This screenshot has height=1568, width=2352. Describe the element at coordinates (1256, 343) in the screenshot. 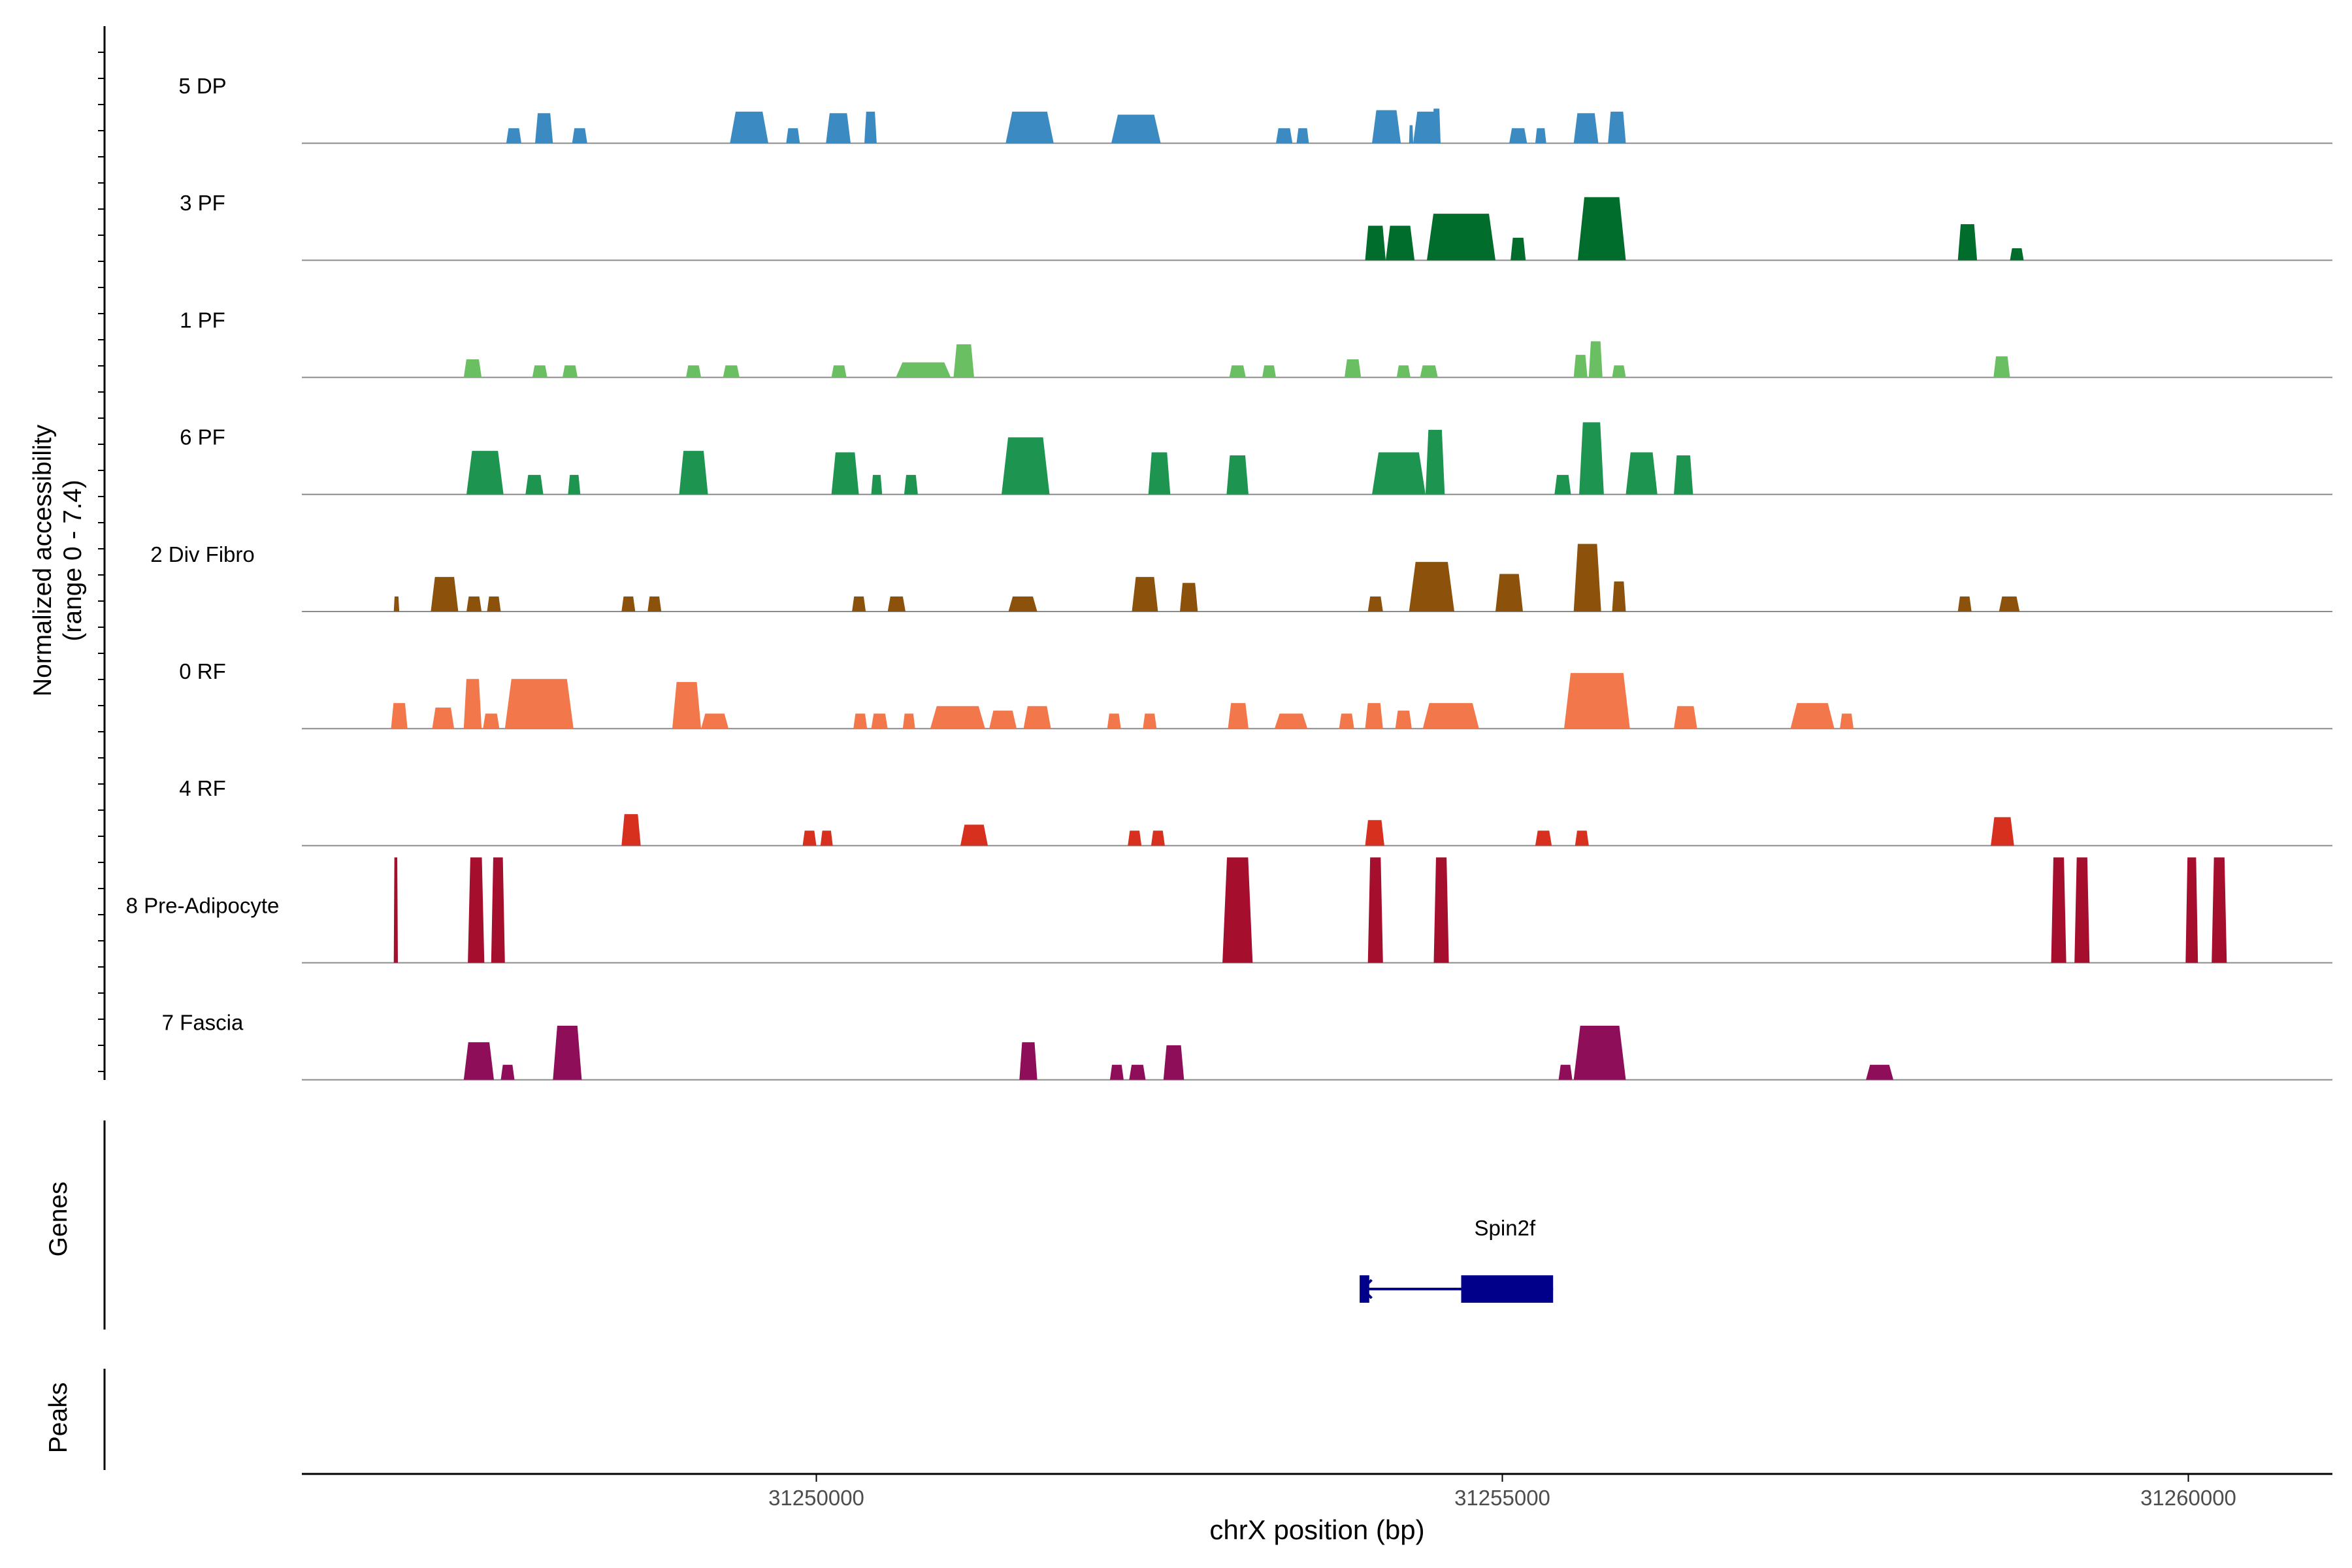

I see `track-1-pf: 1 PF` at that location.